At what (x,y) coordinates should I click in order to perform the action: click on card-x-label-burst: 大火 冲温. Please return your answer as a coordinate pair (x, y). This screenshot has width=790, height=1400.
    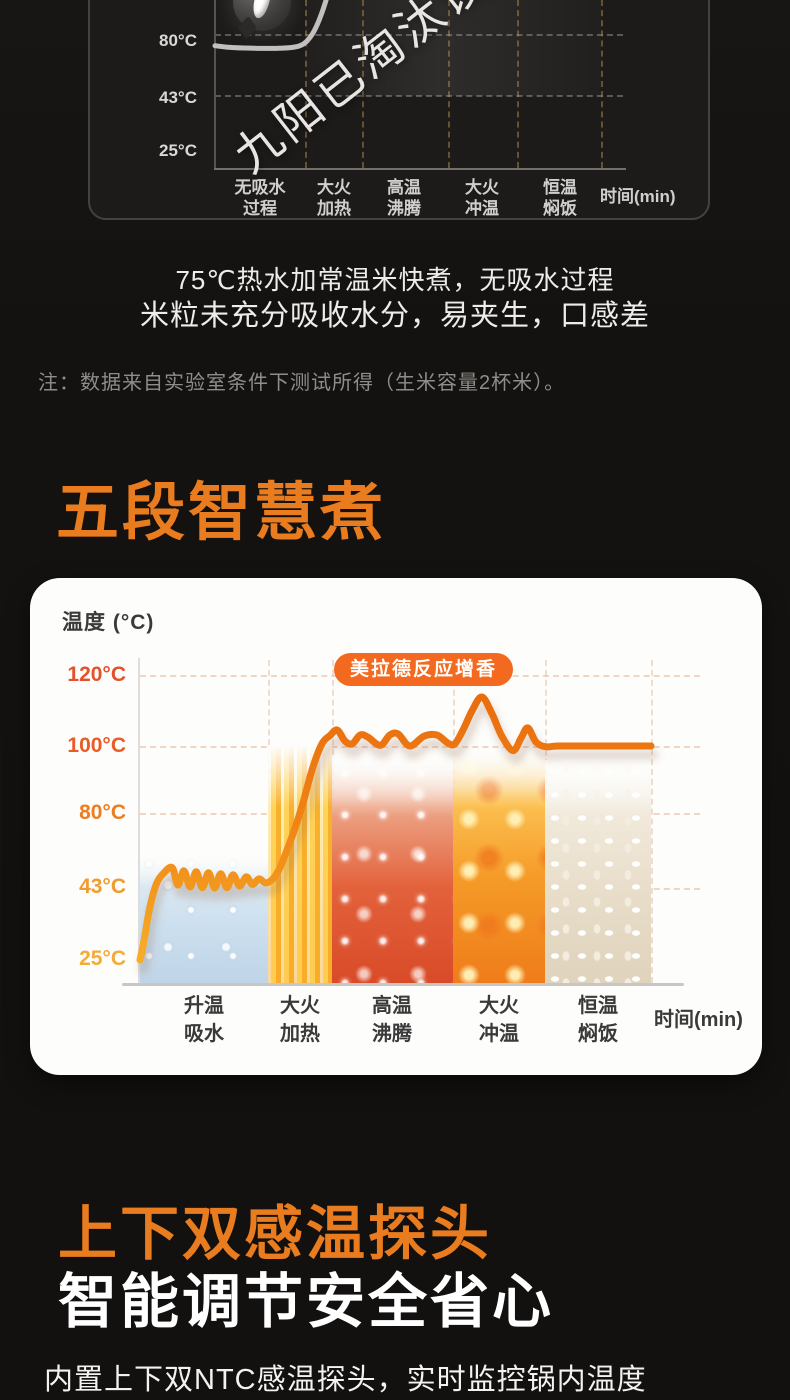
    Looking at the image, I should click on (499, 1020).